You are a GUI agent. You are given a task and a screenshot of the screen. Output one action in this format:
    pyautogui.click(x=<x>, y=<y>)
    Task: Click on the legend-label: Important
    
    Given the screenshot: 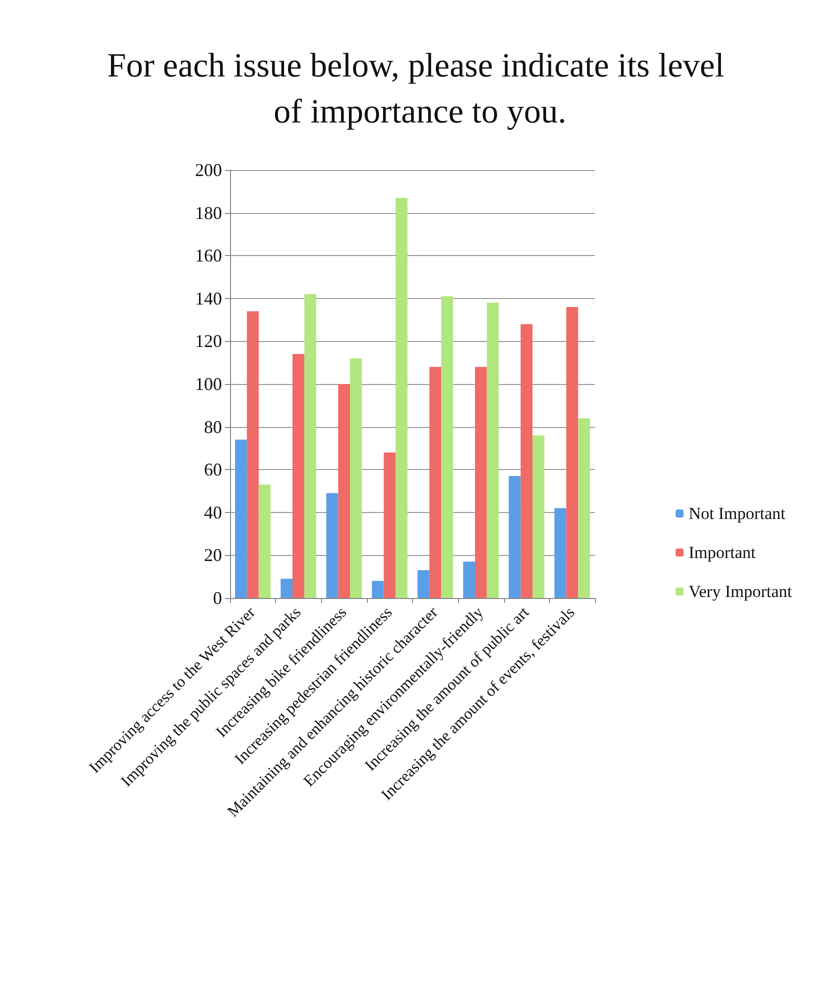 What is the action you would take?
    pyautogui.click(x=722, y=552)
    